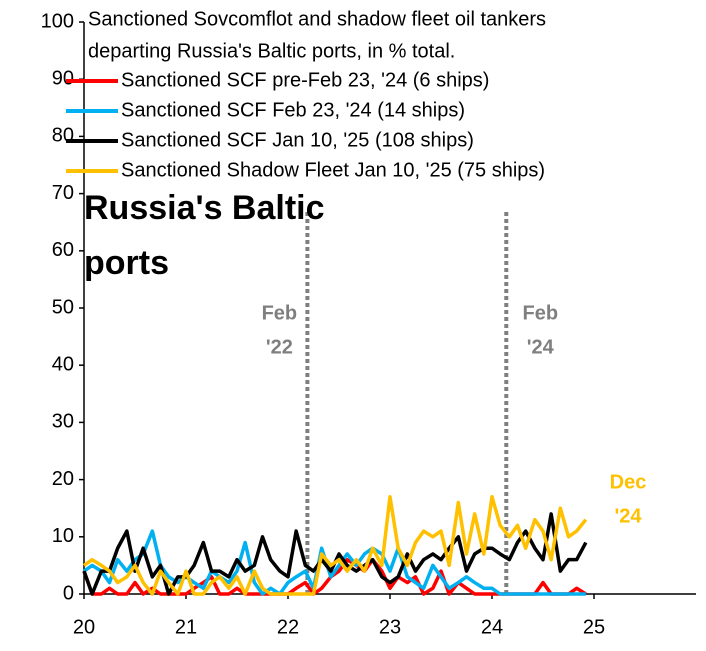 This screenshot has width=706, height=651. What do you see at coordinates (492, 627) in the screenshot?
I see `x-tick-label: 24` at bounding box center [492, 627].